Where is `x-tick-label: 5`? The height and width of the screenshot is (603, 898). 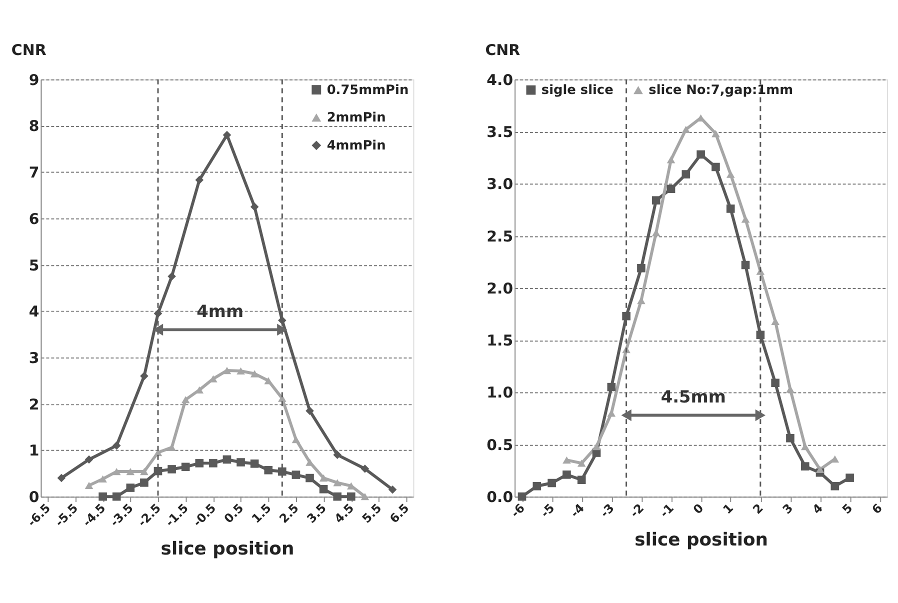
x-tick-label: 5 is located at coordinates (847, 509).